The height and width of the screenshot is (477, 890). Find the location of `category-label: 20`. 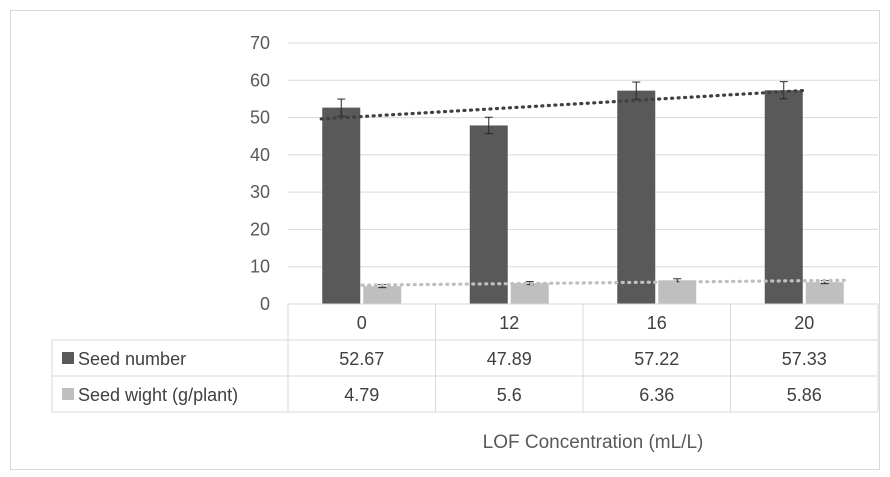

category-label: 20 is located at coordinates (804, 323).